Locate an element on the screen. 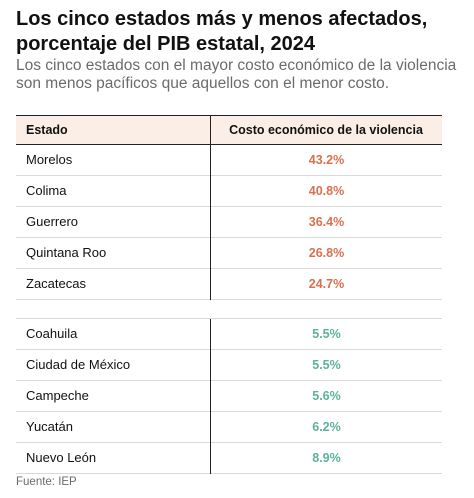 The image size is (474, 498). state-name: Ciudad de México is located at coordinates (78, 364).